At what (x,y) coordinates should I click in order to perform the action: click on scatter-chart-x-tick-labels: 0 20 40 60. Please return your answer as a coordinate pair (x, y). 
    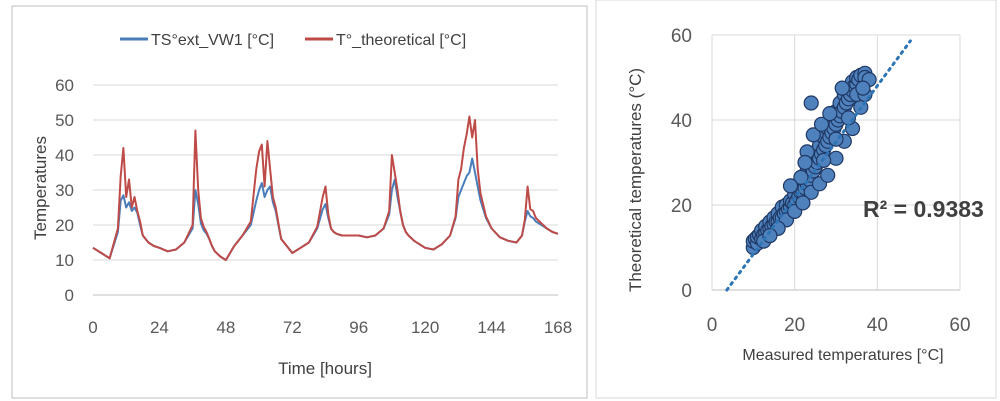
    Looking at the image, I should click on (839, 325).